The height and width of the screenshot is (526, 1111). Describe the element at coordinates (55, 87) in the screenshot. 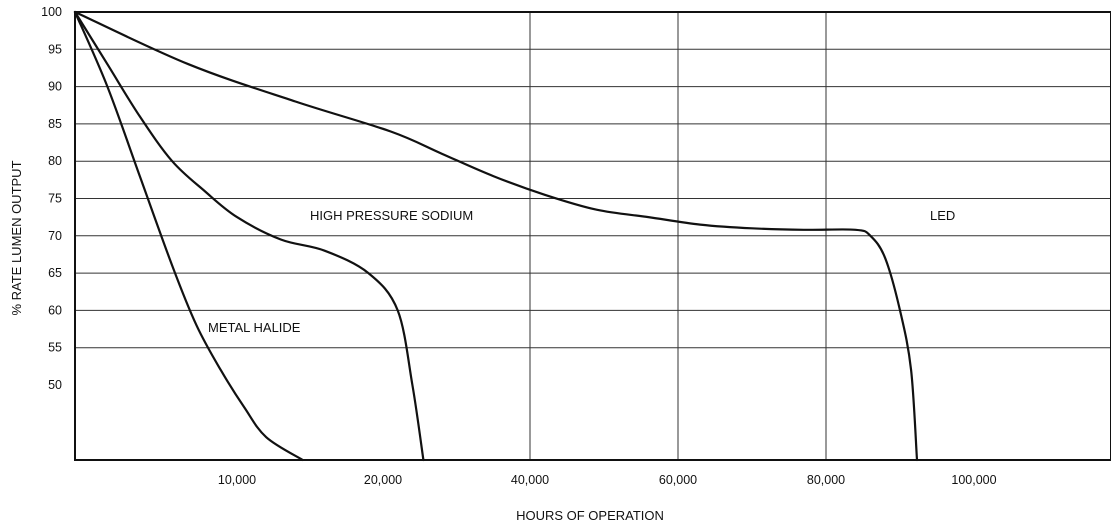

I see `y-tick-label: 90` at that location.